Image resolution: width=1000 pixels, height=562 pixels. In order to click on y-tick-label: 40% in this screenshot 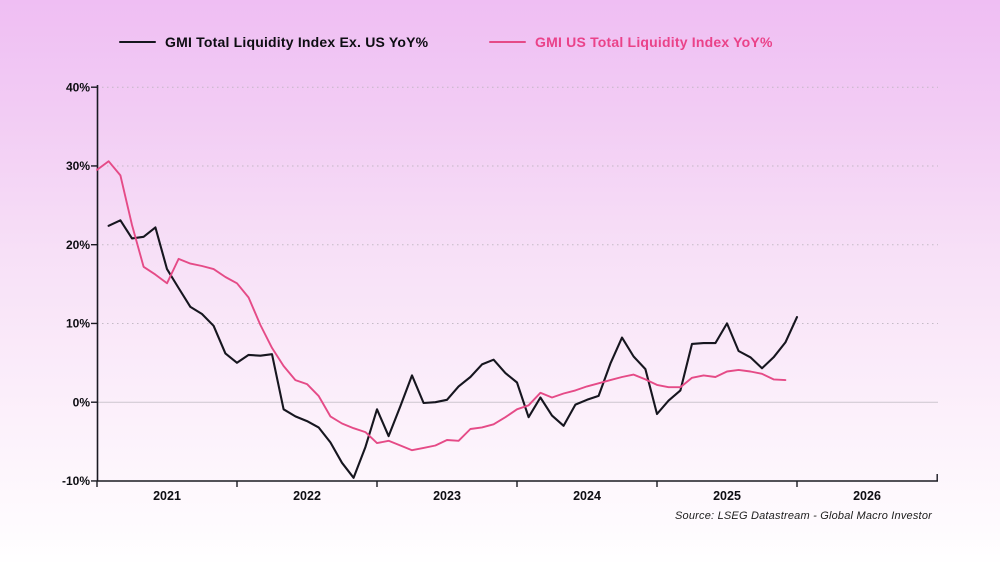, I will do `click(78, 87)`.